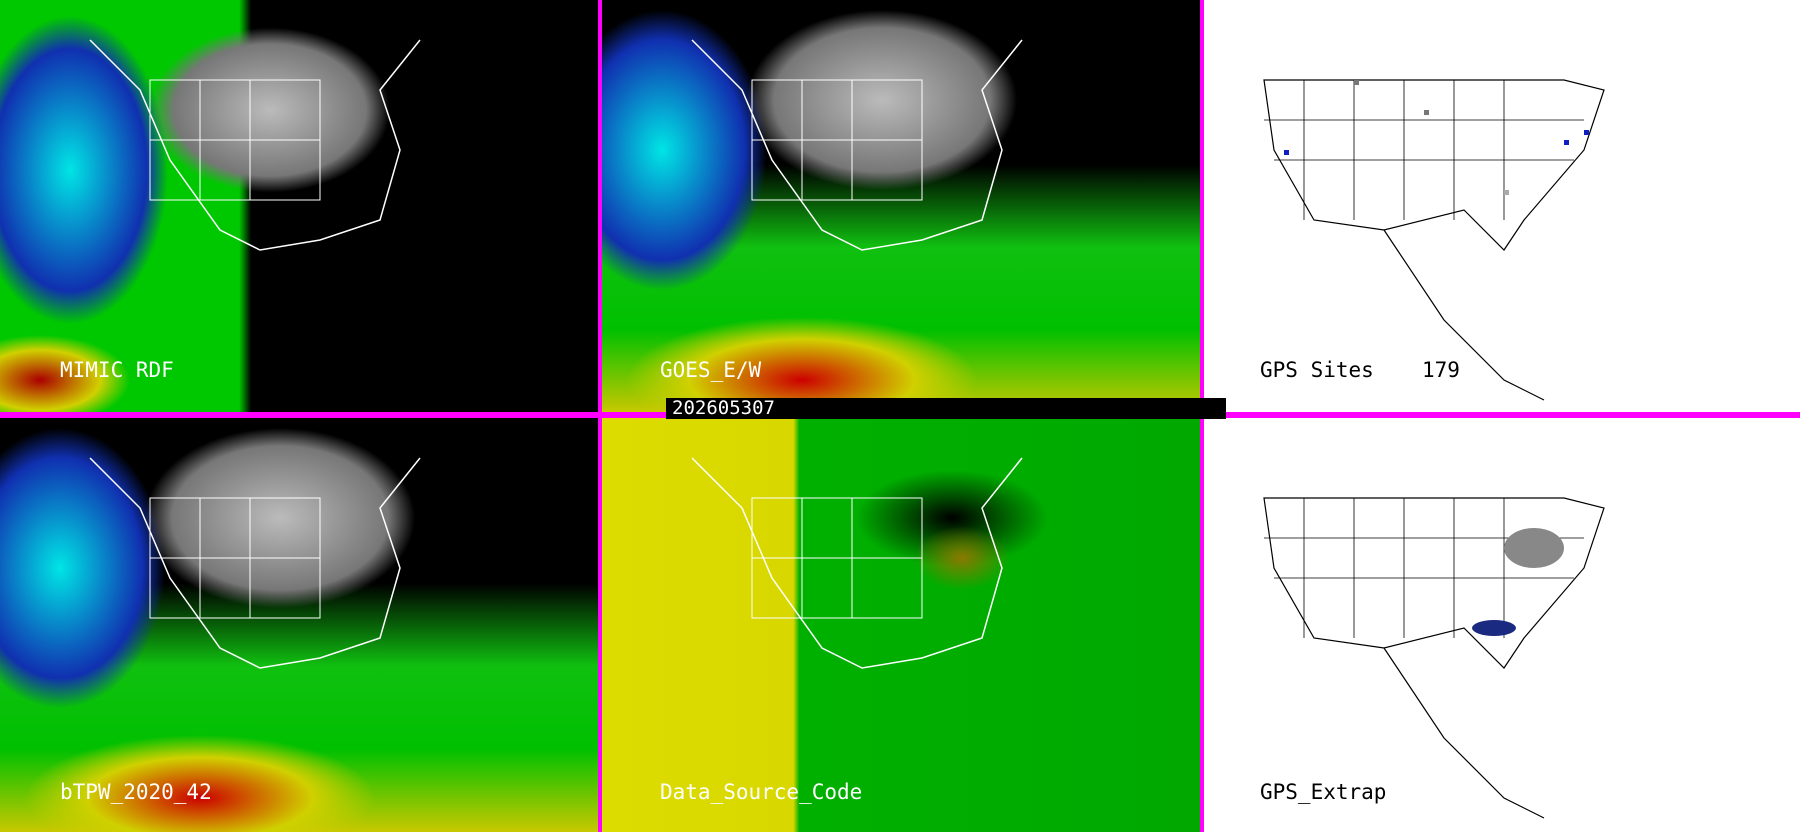  What do you see at coordinates (117, 370) in the screenshot?
I see `panel-label: MIMIC RDF` at bounding box center [117, 370].